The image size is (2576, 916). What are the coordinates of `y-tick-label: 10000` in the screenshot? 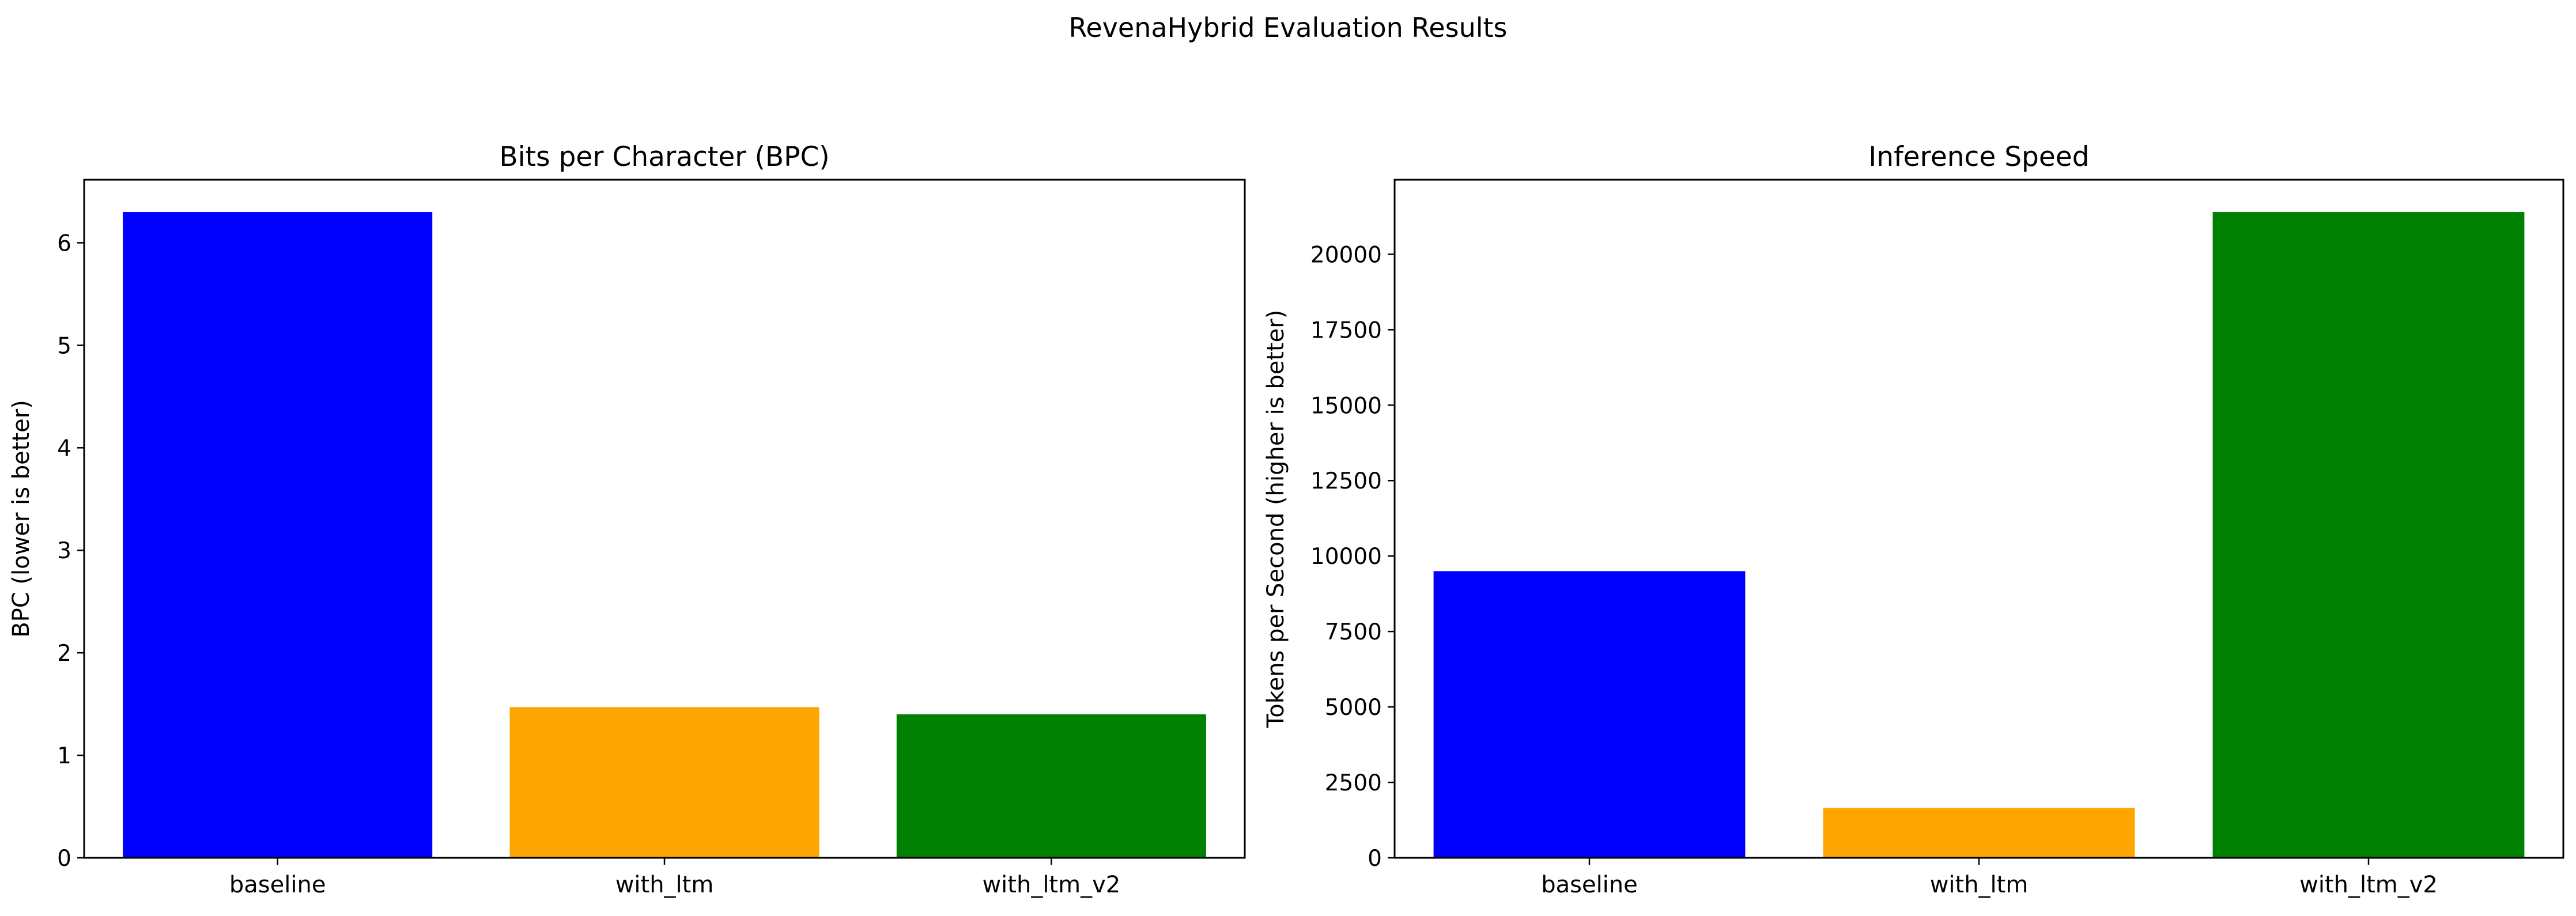 It's located at (1346, 557).